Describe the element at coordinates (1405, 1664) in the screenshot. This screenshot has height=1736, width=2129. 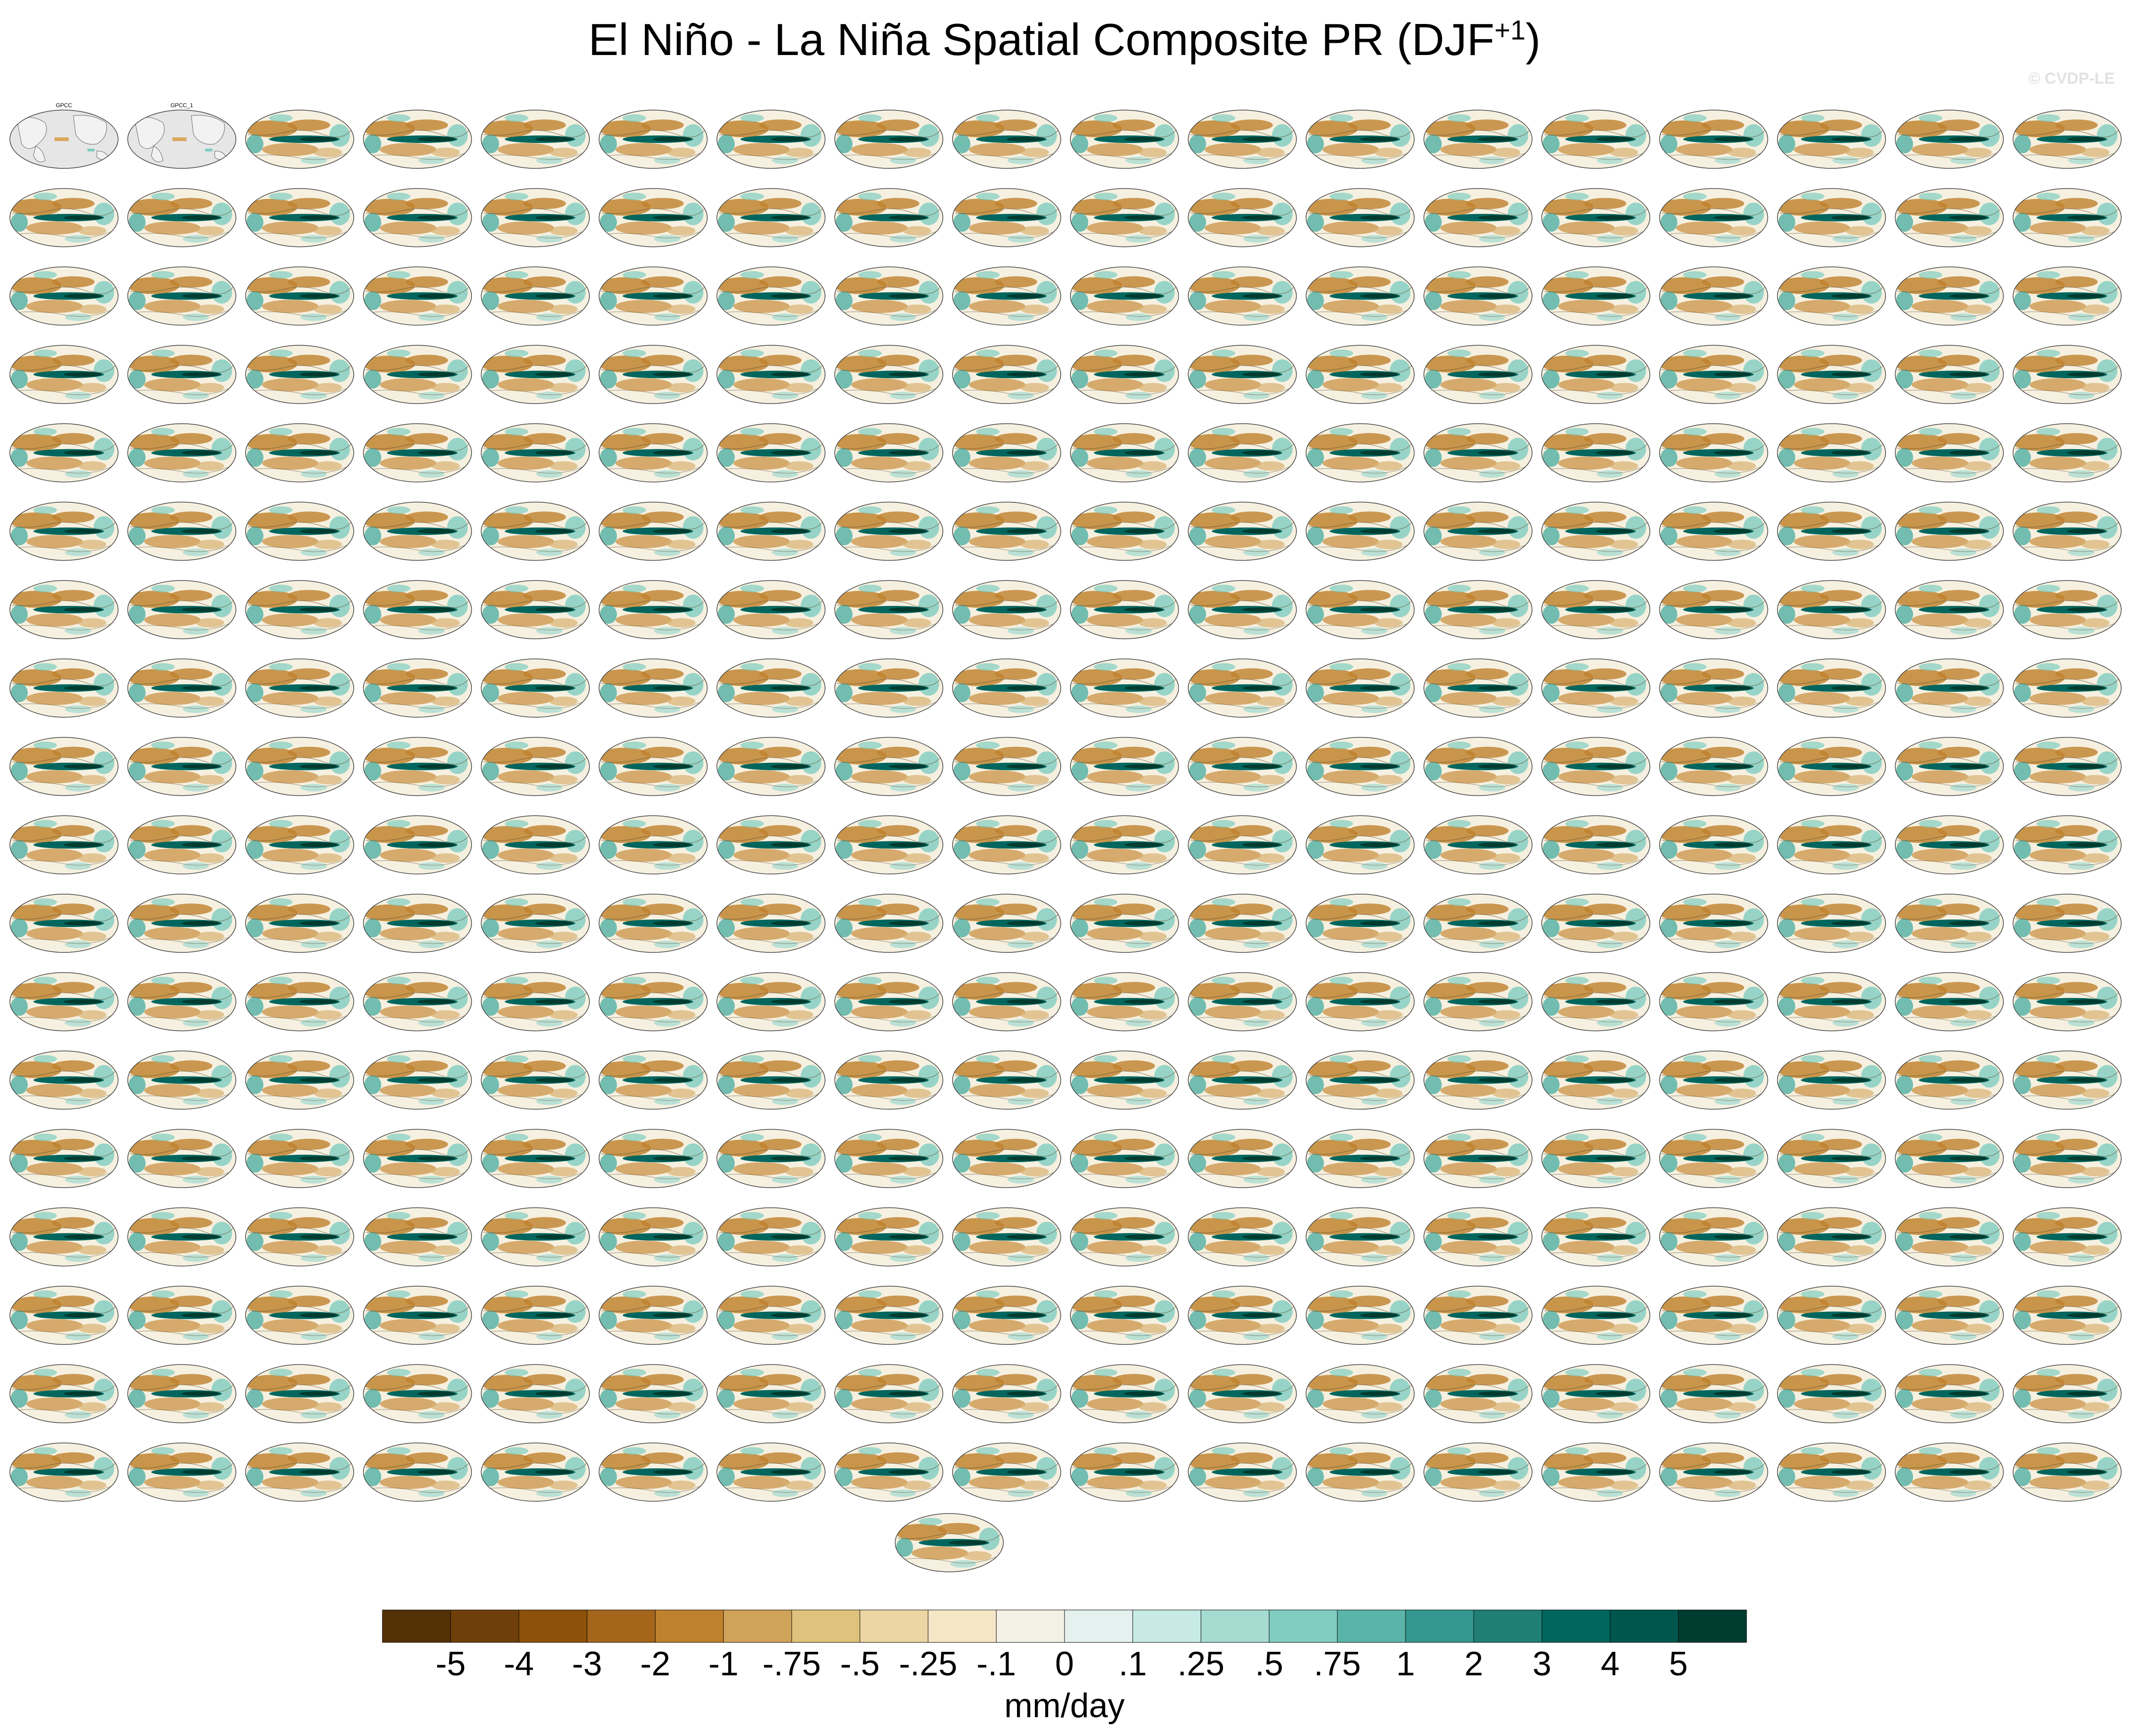
I see `colorbar-tick-label: 1` at that location.